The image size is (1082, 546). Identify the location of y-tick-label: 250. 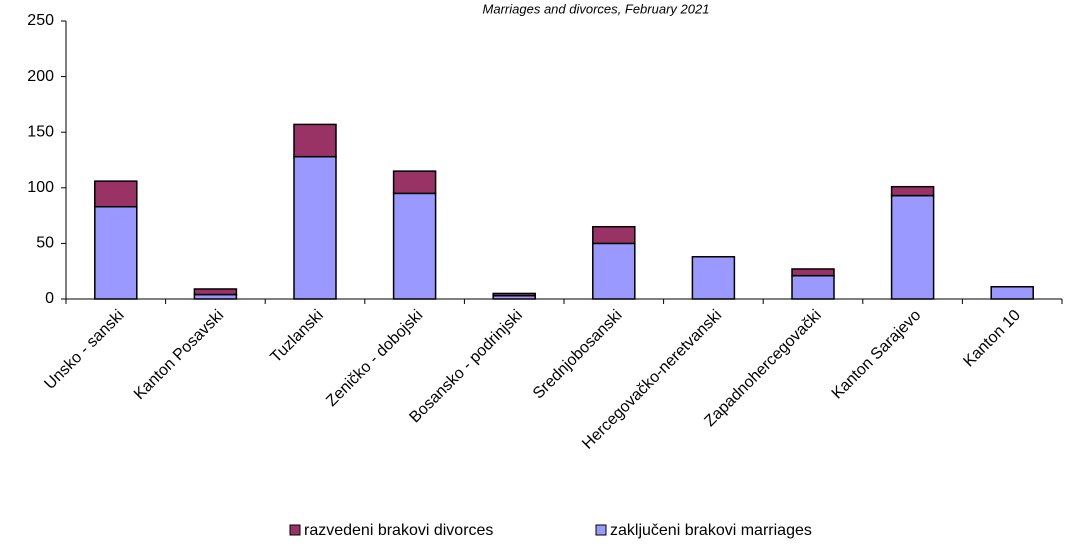
(40, 20).